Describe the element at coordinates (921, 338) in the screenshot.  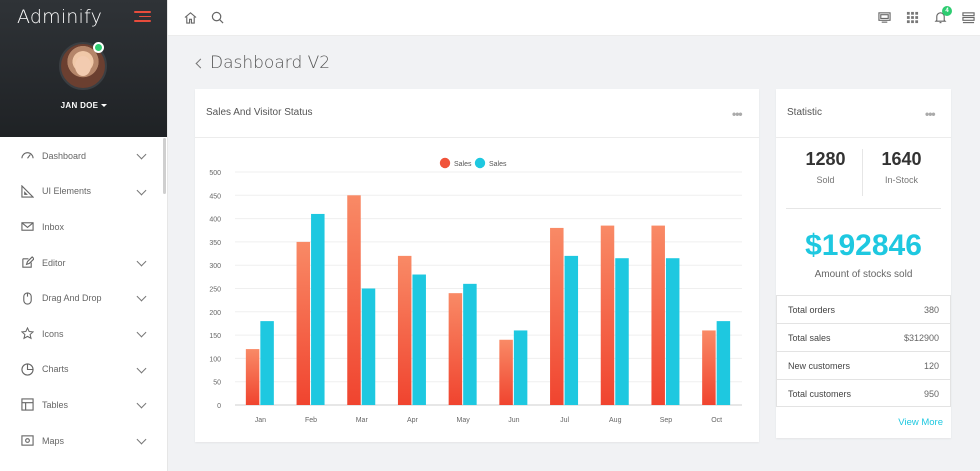
I see `stat-row-value: $312900` at that location.